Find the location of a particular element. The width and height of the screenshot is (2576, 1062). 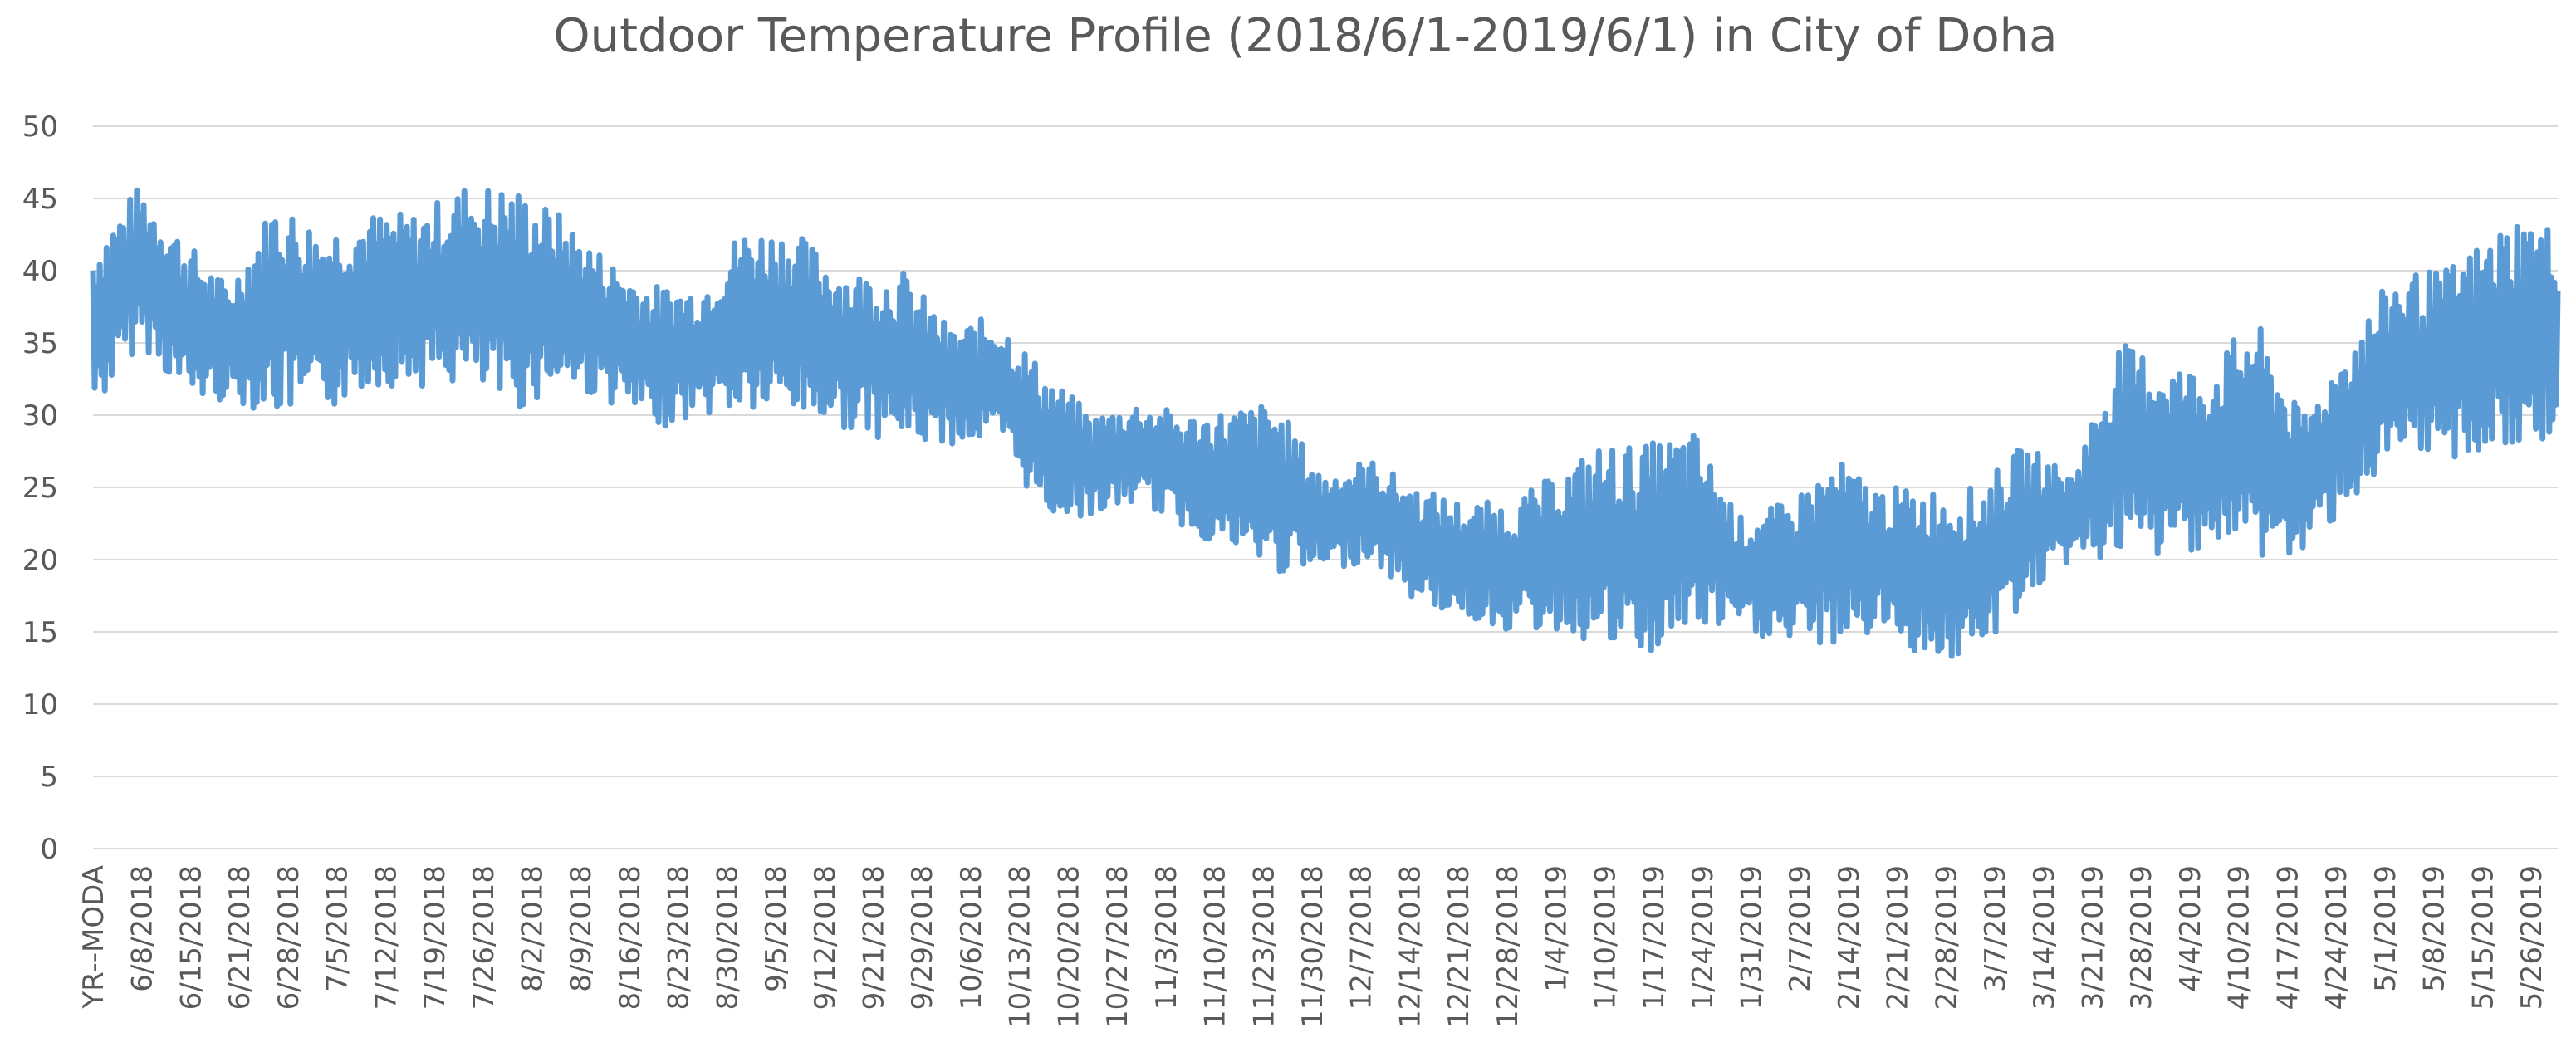

x-tick-label: 9/12/2018 is located at coordinates (826, 938).